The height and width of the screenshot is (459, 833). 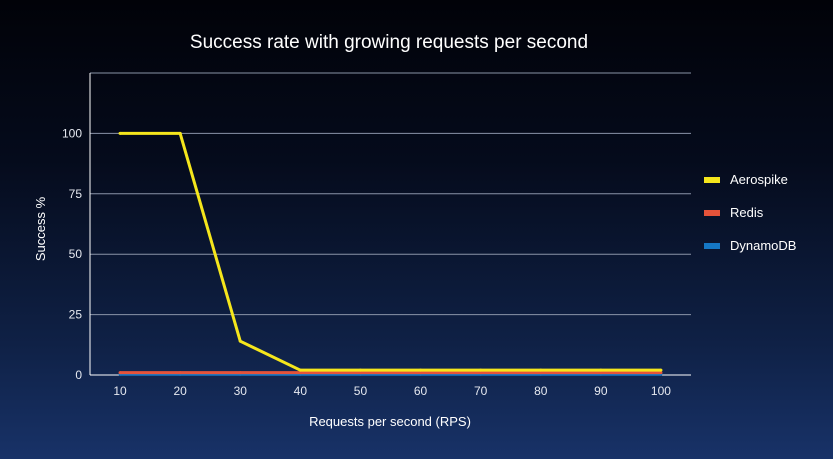 I want to click on x-tick-label: 90, so click(x=601, y=391).